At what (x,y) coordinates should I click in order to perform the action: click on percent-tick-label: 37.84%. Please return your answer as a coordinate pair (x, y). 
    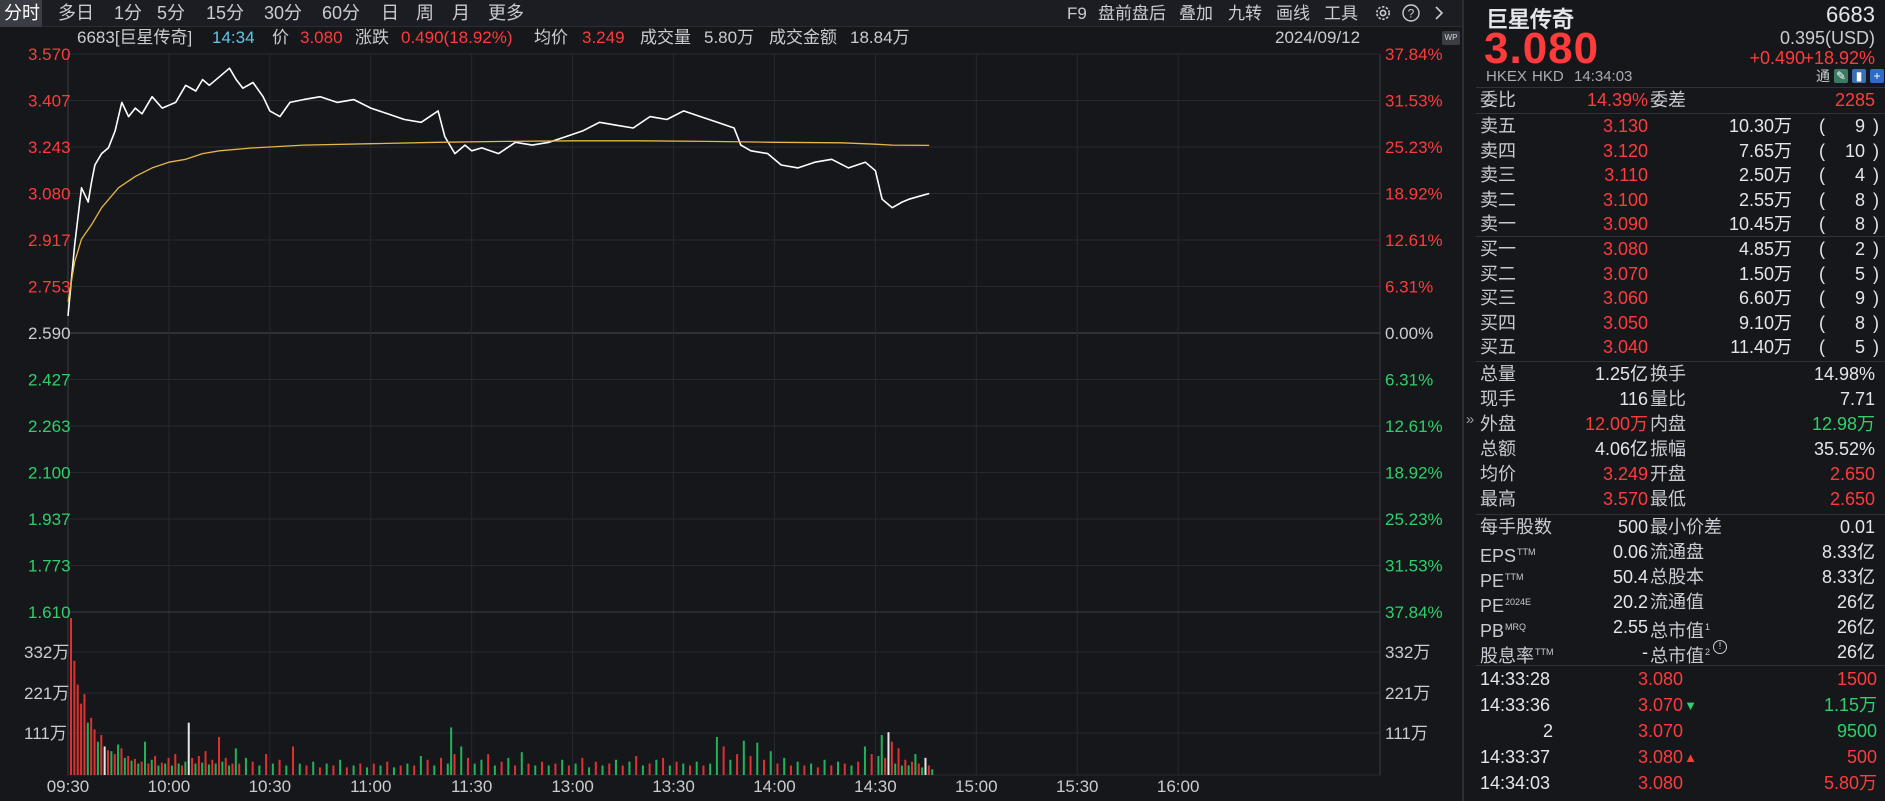
    Looking at the image, I should click on (1414, 612).